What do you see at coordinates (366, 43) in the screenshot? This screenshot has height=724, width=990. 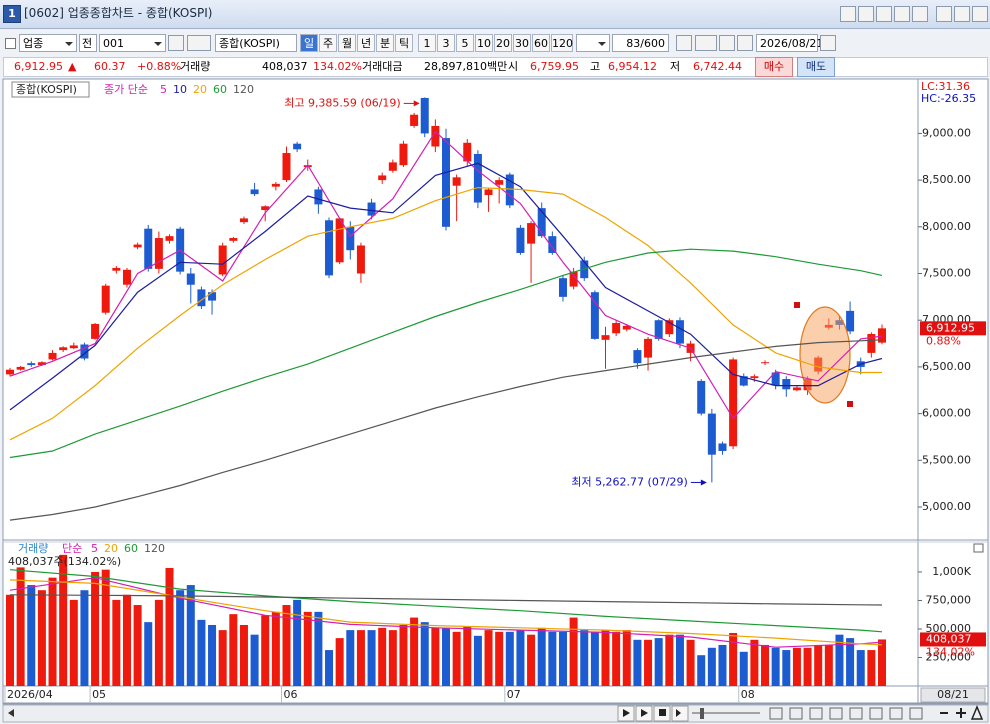 I see `period-button: 년` at bounding box center [366, 43].